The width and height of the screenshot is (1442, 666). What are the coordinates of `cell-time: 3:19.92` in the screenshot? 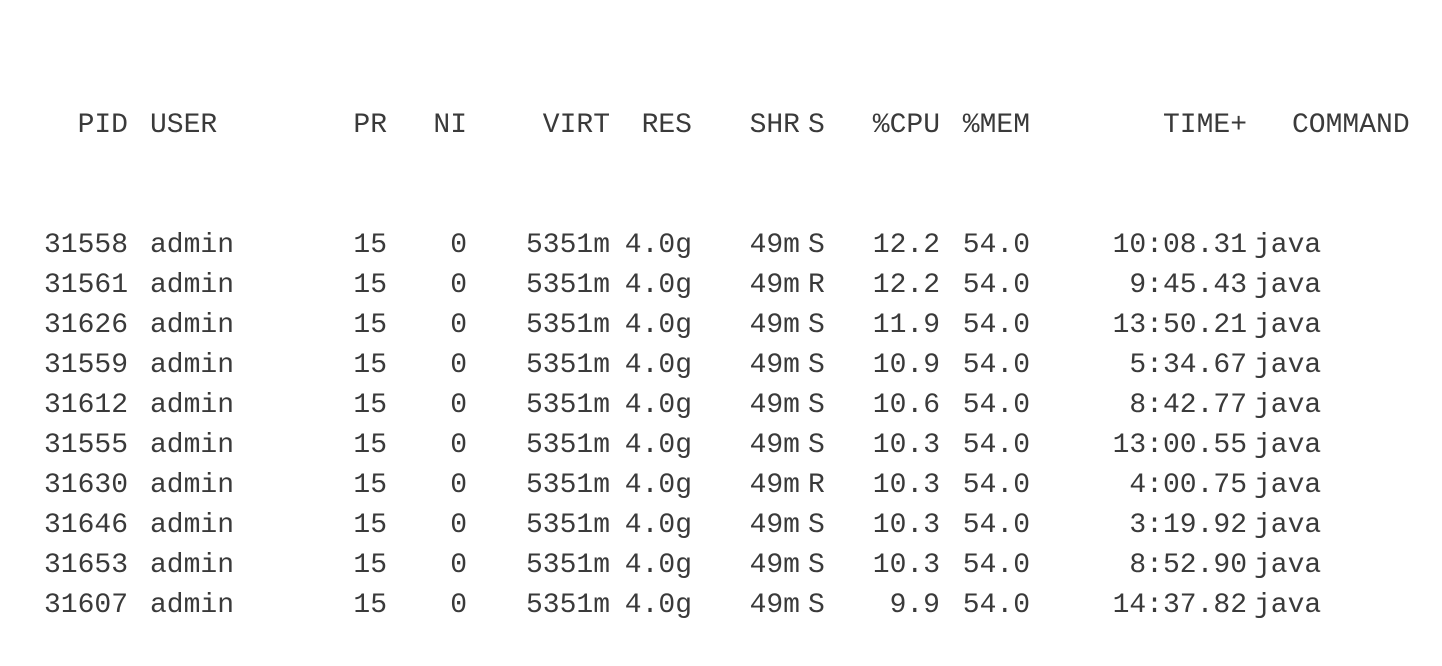 It's located at (1188, 525).